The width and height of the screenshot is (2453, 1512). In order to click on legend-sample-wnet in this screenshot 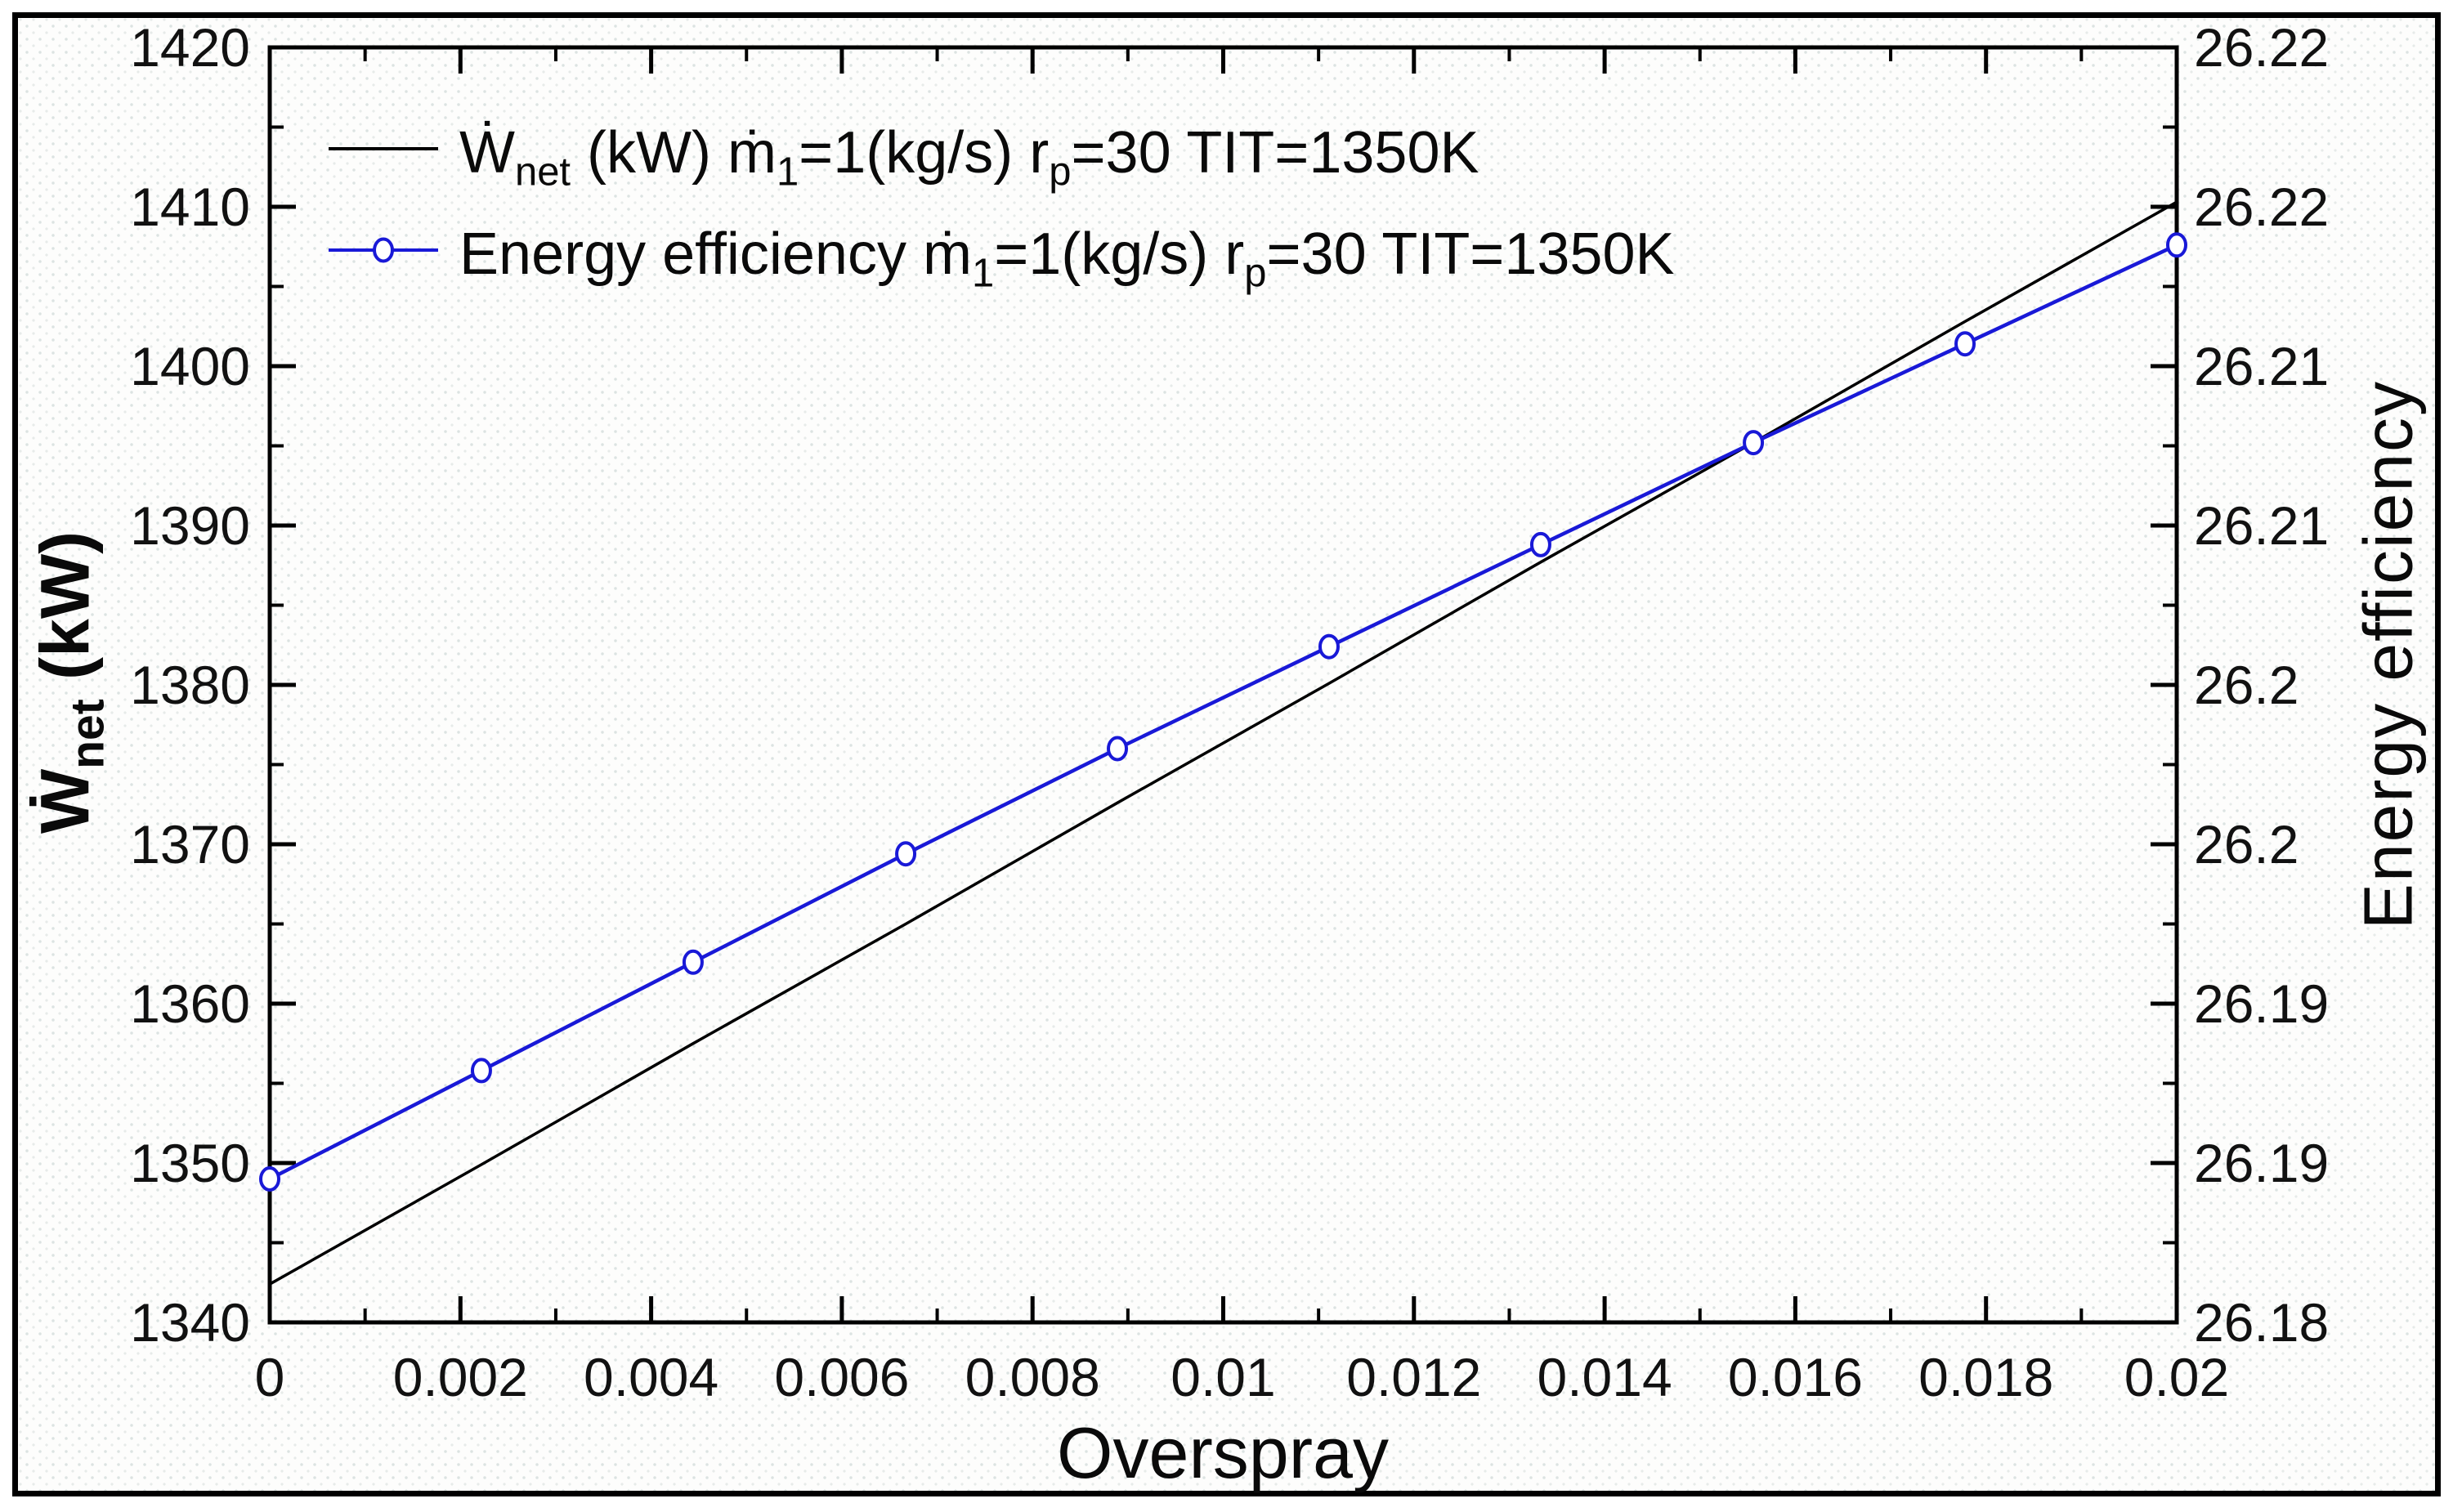, I will do `click(383, 148)`.